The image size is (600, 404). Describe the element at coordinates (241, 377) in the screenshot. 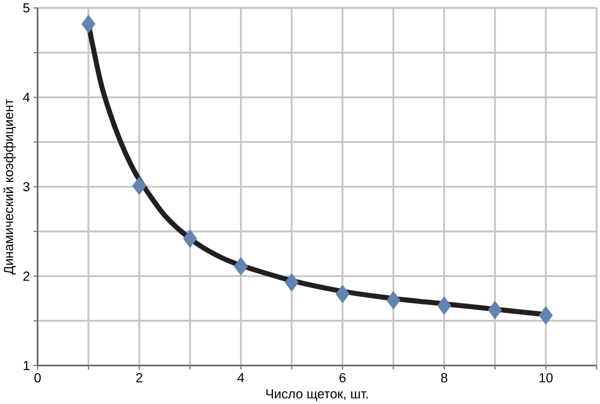

I see `x-tick-label: 4` at that location.